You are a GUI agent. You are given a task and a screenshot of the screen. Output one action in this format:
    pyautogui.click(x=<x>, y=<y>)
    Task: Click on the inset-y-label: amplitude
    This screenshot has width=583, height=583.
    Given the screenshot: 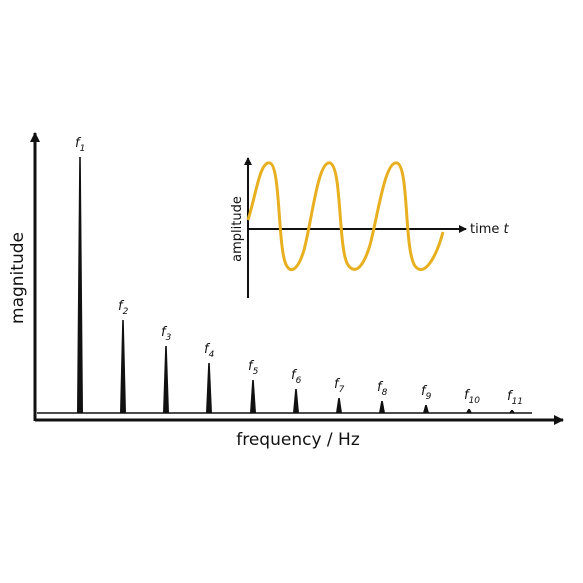 What is the action you would take?
    pyautogui.click(x=237, y=229)
    